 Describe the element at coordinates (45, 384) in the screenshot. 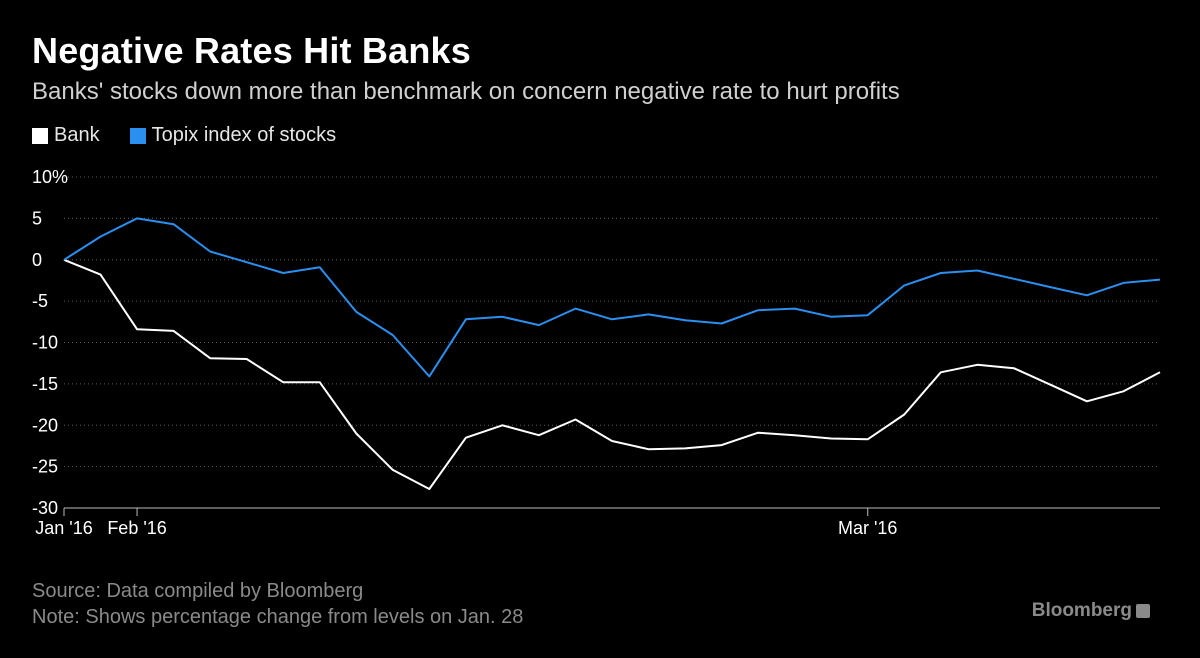

I see `y-tick-label: -15` at that location.